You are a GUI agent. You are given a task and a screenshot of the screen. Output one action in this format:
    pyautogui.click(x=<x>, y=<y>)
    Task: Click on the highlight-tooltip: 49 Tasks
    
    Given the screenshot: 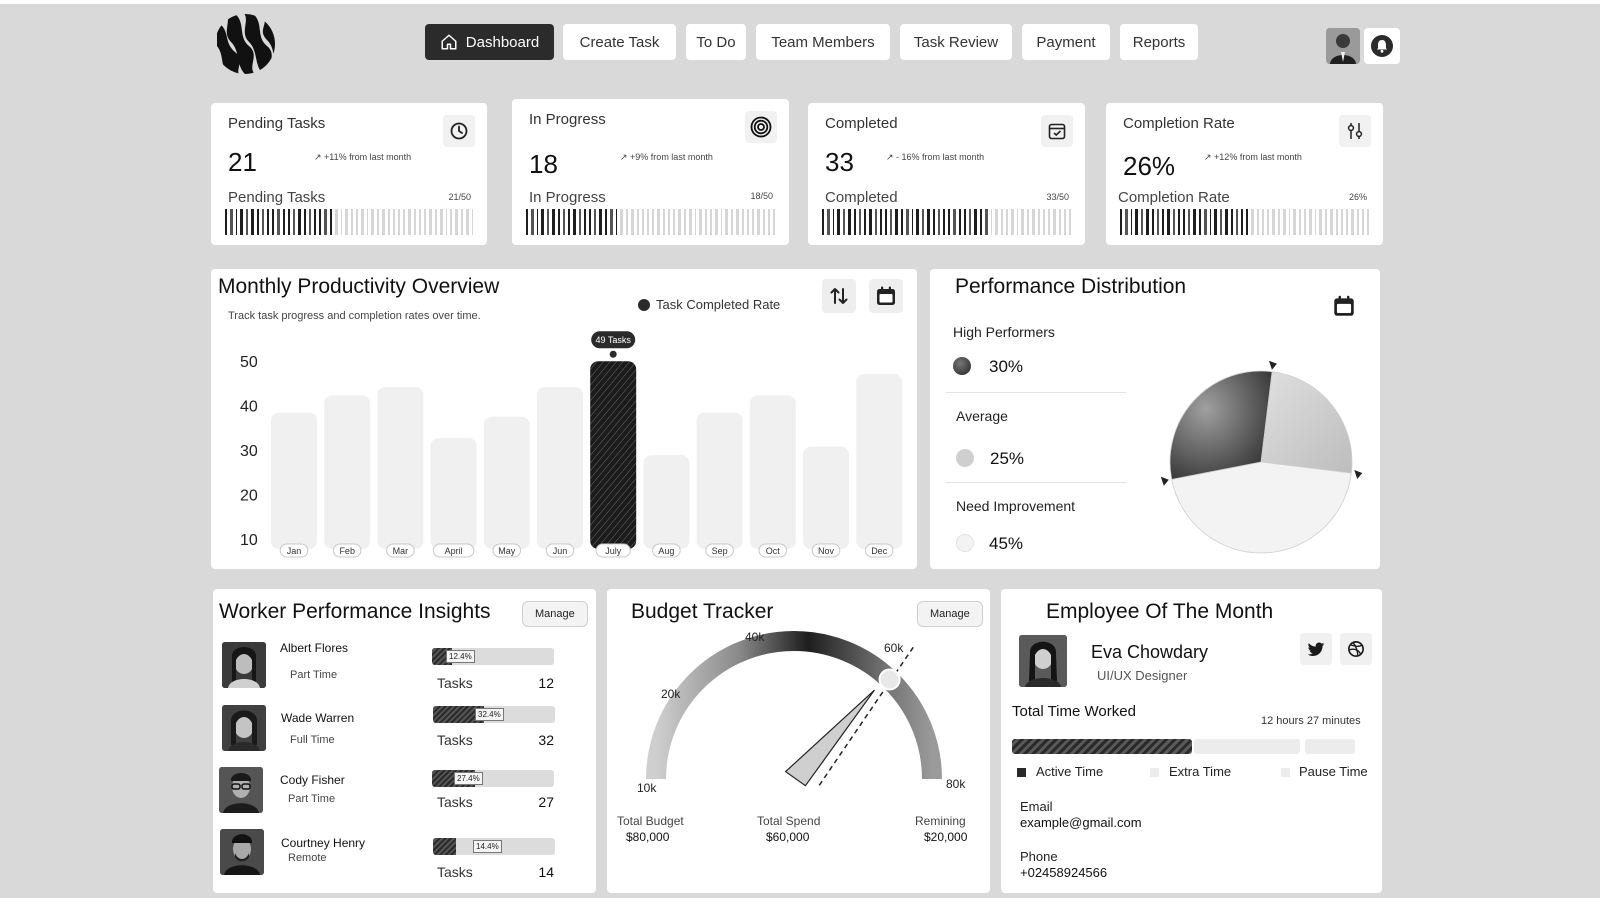 What is the action you would take?
    pyautogui.click(x=613, y=344)
    